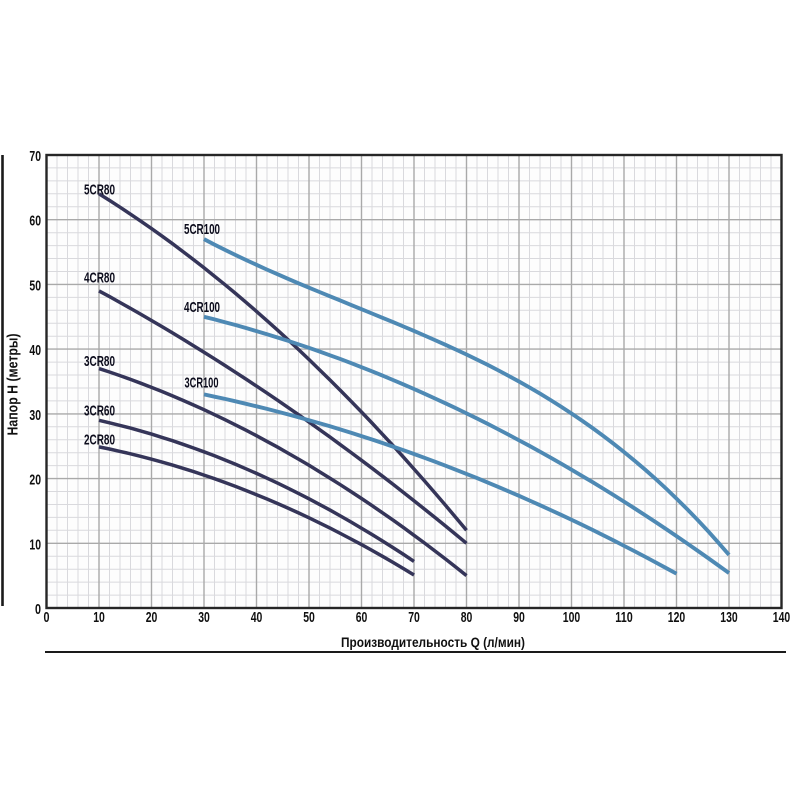 Image resolution: width=800 pixels, height=800 pixels. I want to click on svg-text: 80, so click(467, 617).